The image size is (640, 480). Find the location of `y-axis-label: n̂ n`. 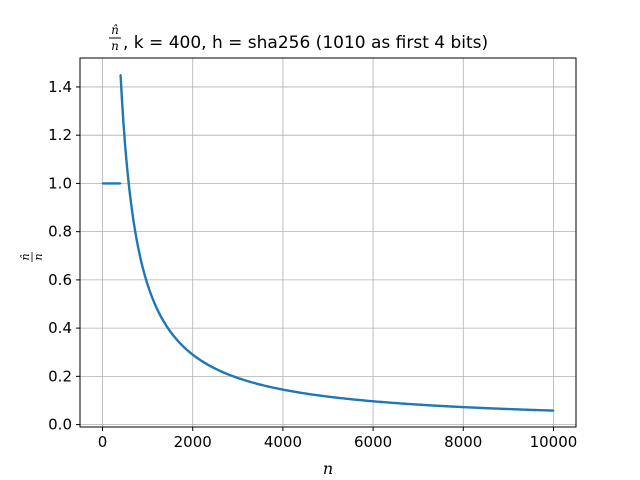

y-axis-label: n̂ n is located at coordinates (32, 257).